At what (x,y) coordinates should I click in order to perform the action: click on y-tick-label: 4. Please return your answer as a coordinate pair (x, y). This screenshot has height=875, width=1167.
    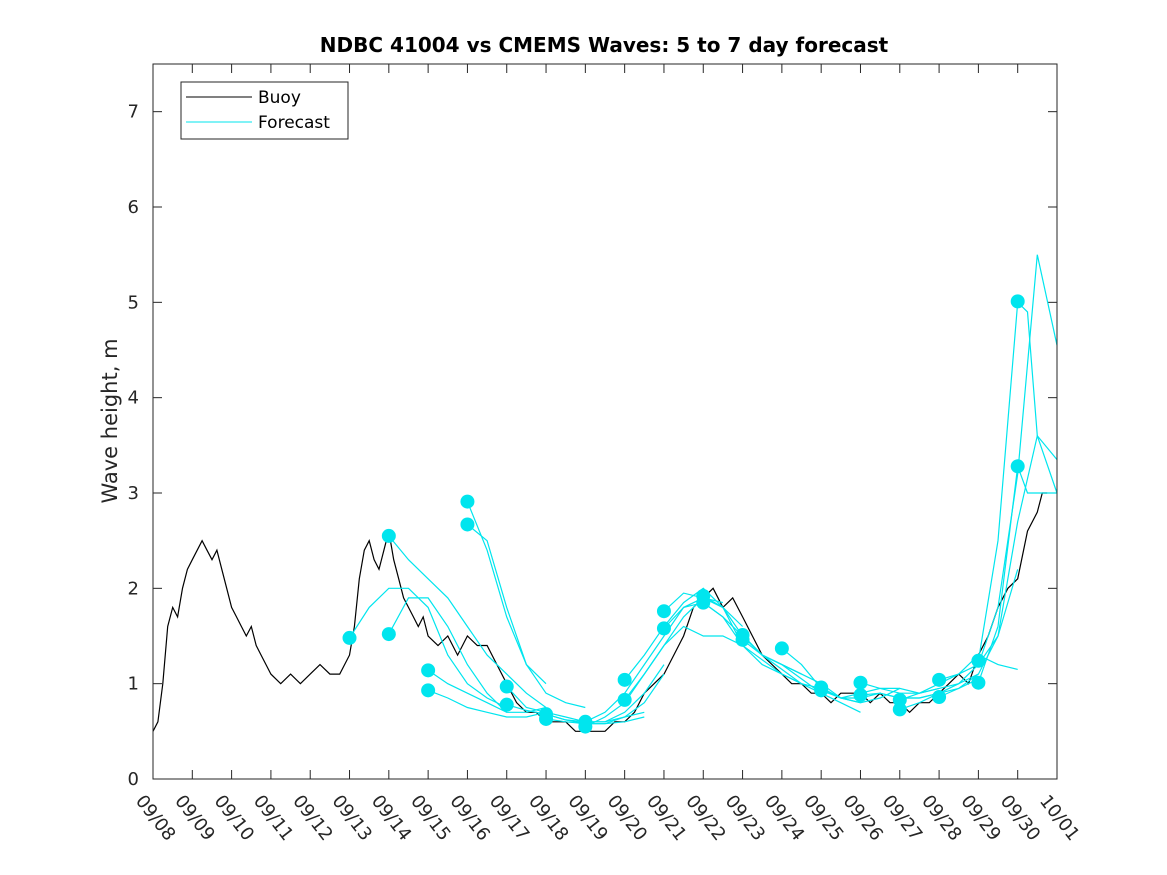
    Looking at the image, I should click on (133, 398).